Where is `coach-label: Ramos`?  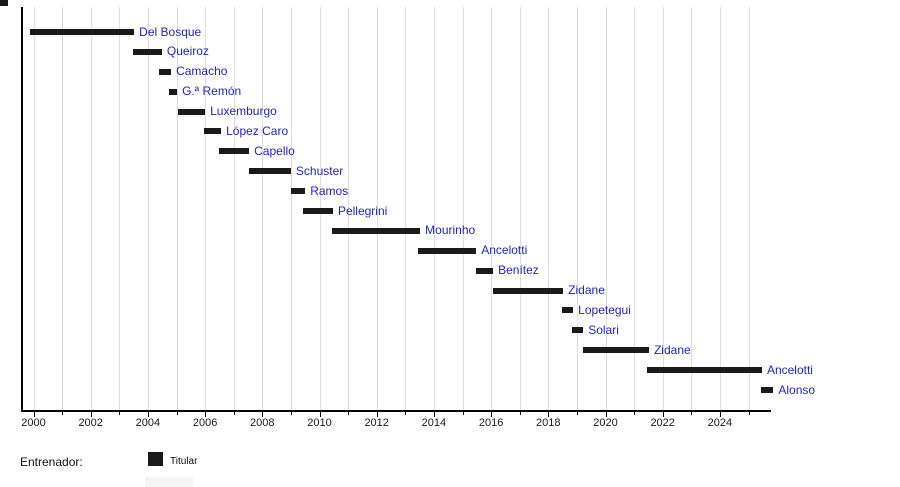 coach-label: Ramos is located at coordinates (329, 190).